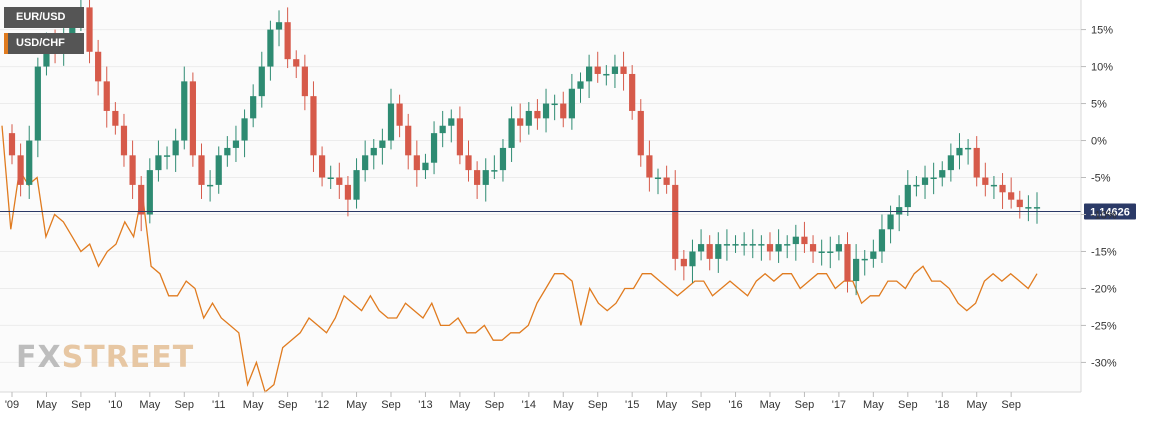  I want to click on fxstreet-logo: FXSTREET, so click(105, 357).